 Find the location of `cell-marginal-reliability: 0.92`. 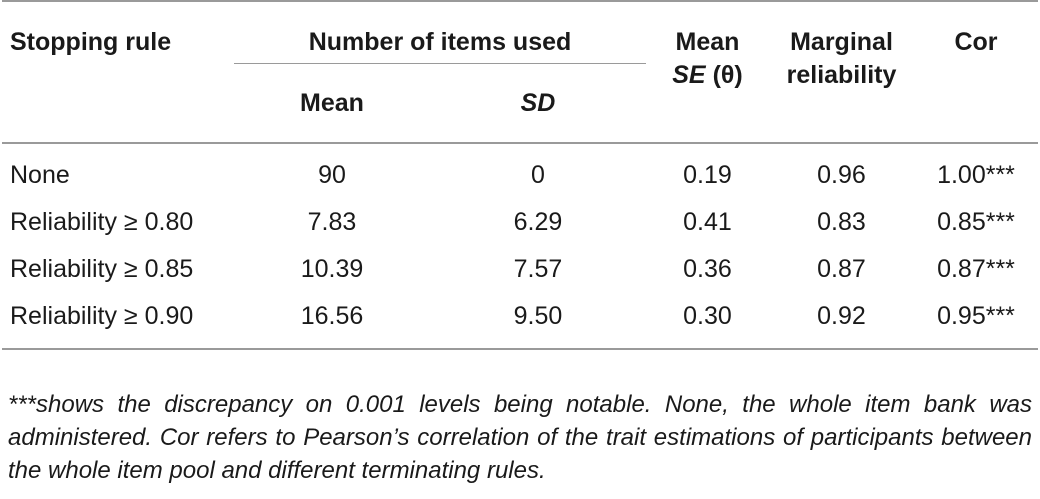

cell-marginal-reliability: 0.92 is located at coordinates (841, 316).